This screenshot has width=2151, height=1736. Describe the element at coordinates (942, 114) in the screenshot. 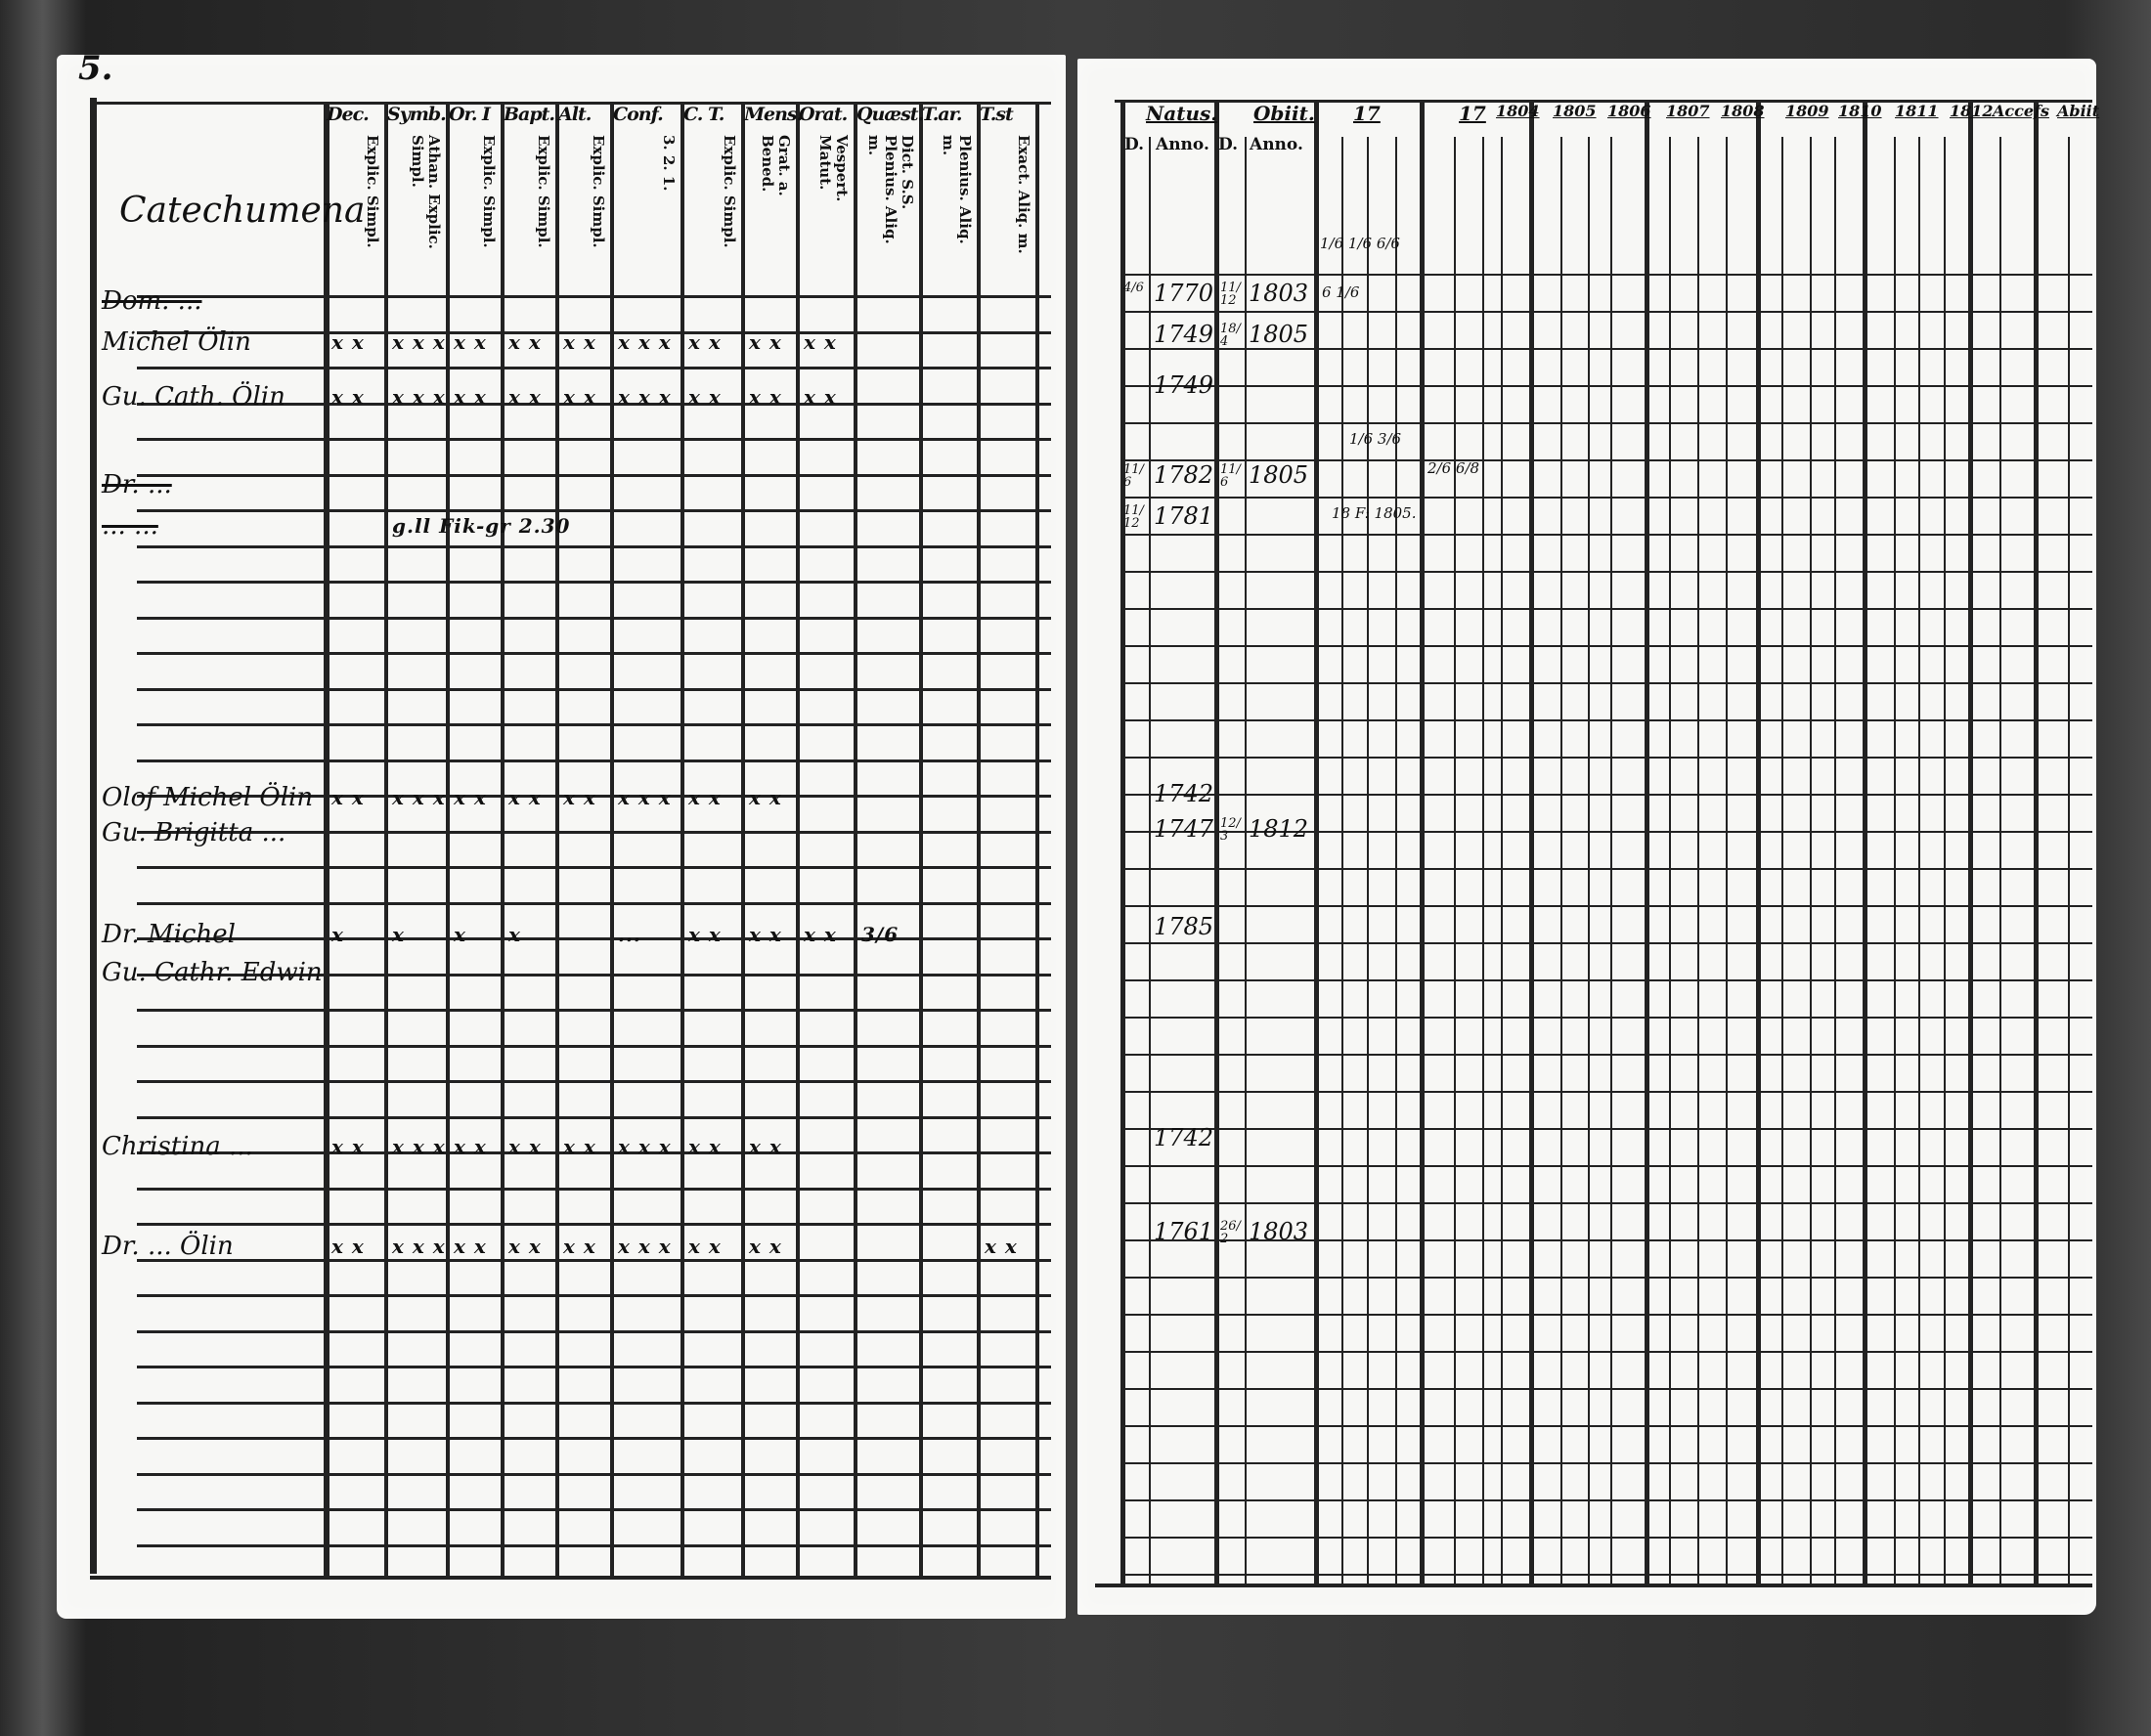

I see `column-header: T.ar.` at that location.